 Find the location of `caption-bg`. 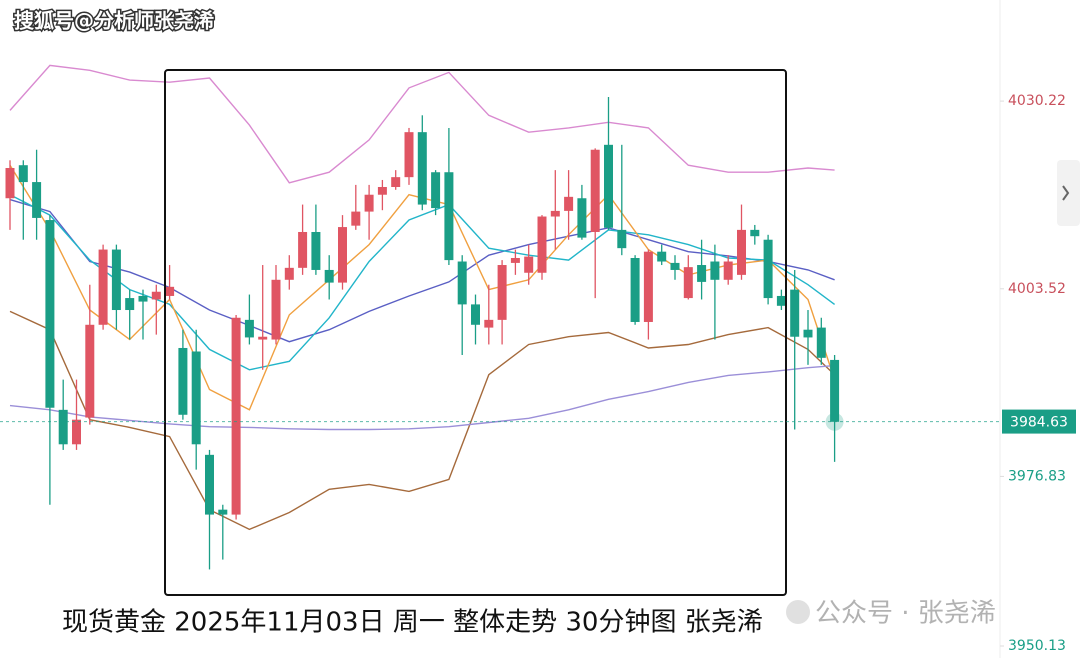

caption-bg is located at coordinates (470, 622).